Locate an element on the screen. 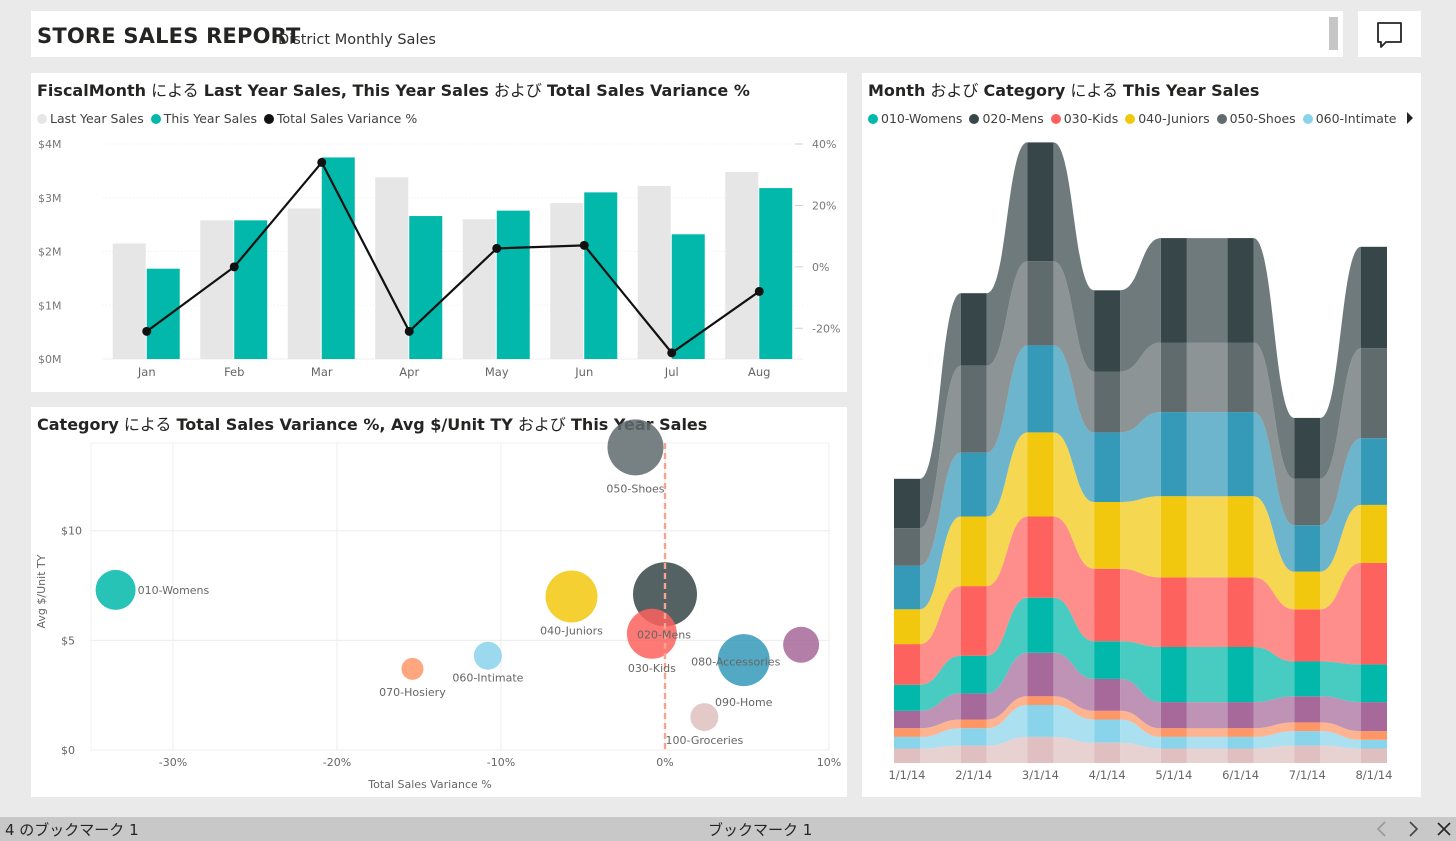 The width and height of the screenshot is (1456, 841). ribbon-legend-item: 010-Womens is located at coordinates (915, 118).